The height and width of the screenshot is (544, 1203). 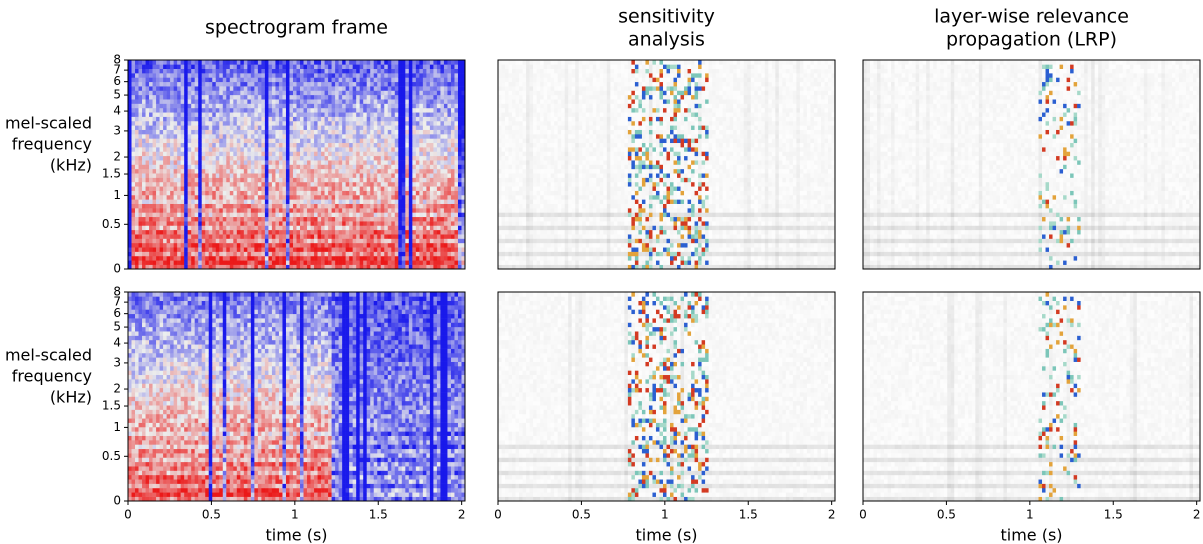 What do you see at coordinates (1031, 40) in the screenshot?
I see `panel-title: propagation (LRP)` at bounding box center [1031, 40].